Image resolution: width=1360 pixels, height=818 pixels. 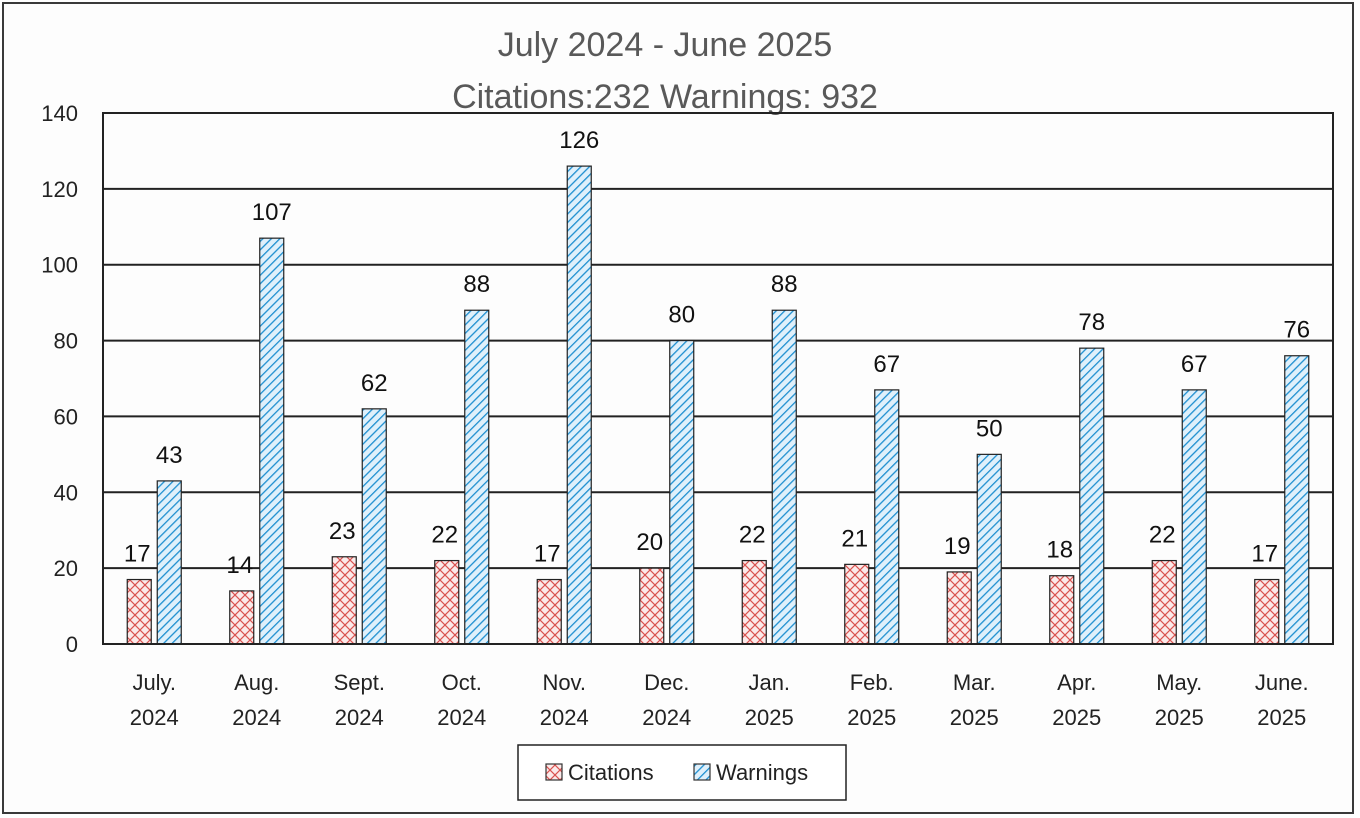 What do you see at coordinates (554, 772) in the screenshot?
I see `legend-swatch-citations` at bounding box center [554, 772].